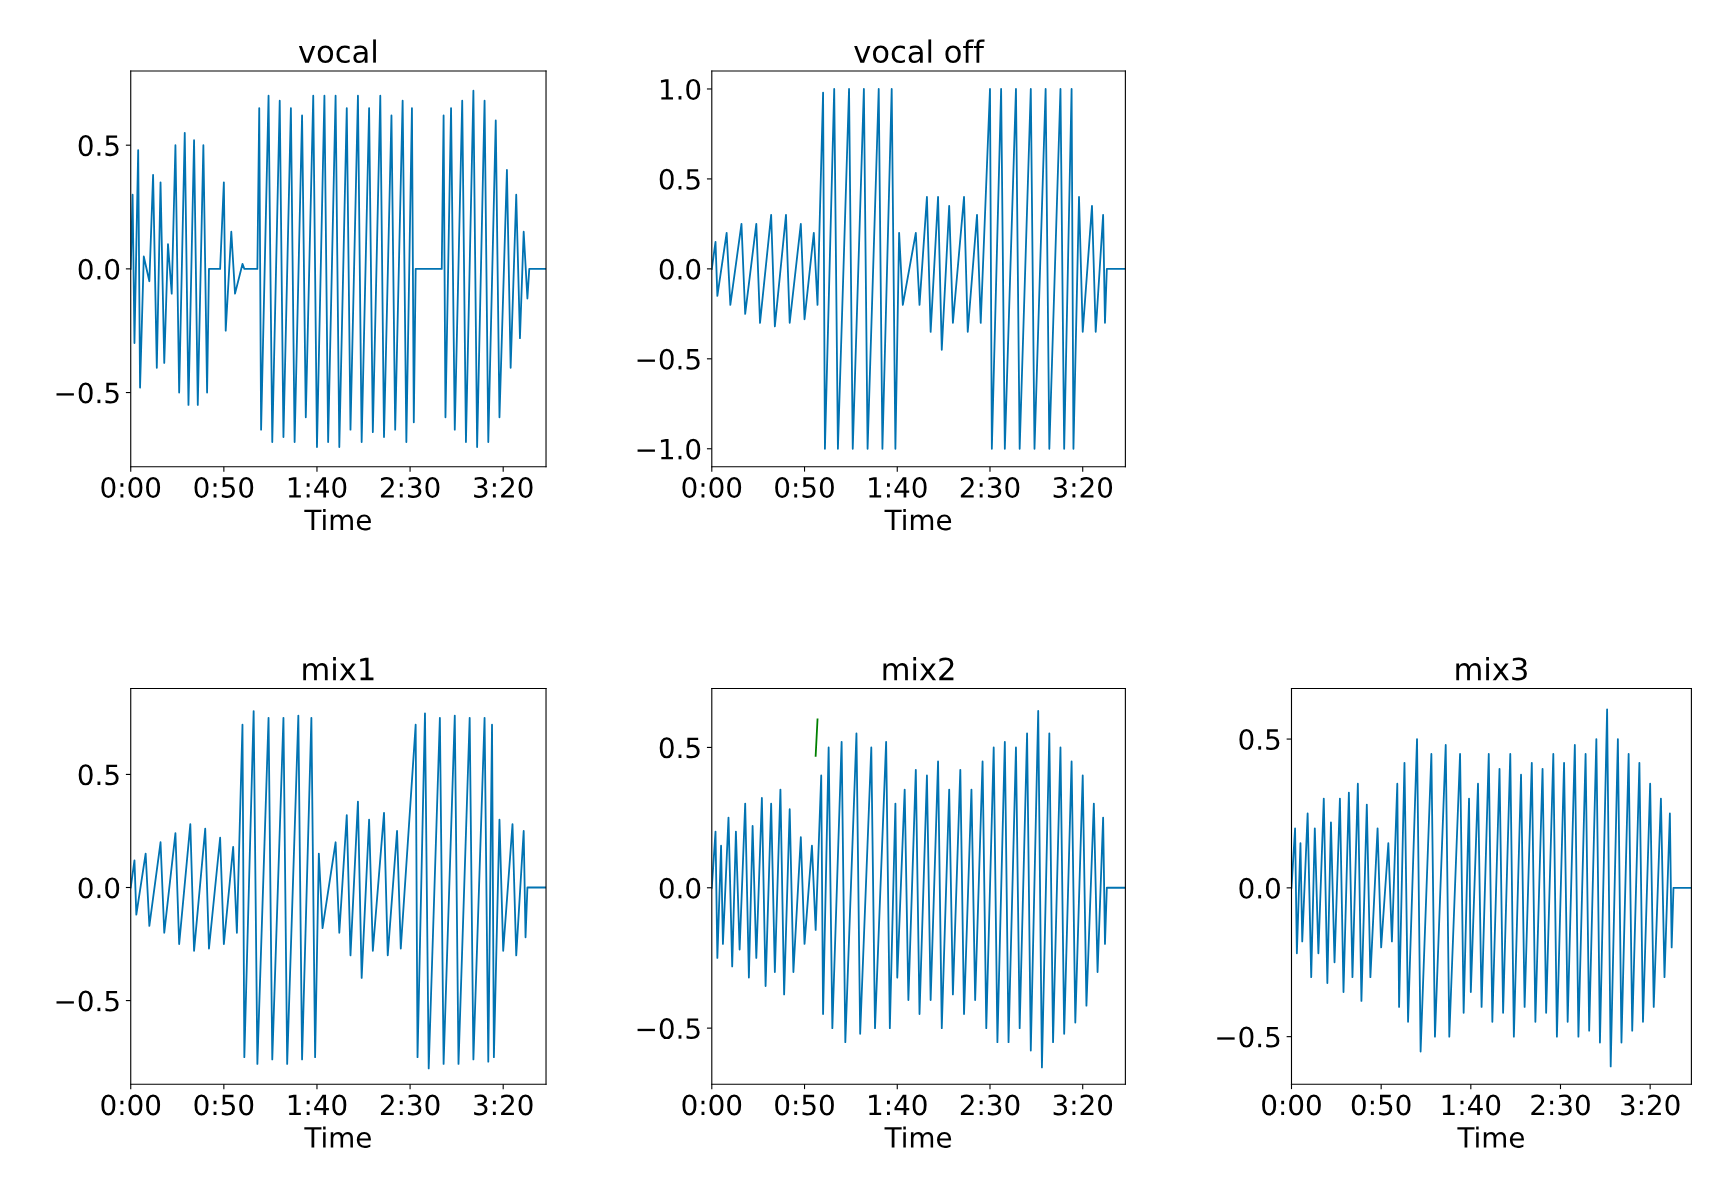 Image resolution: width=1709 pixels, height=1203 pixels. What do you see at coordinates (918, 668) in the screenshot?
I see `chart-title: mix2` at bounding box center [918, 668].